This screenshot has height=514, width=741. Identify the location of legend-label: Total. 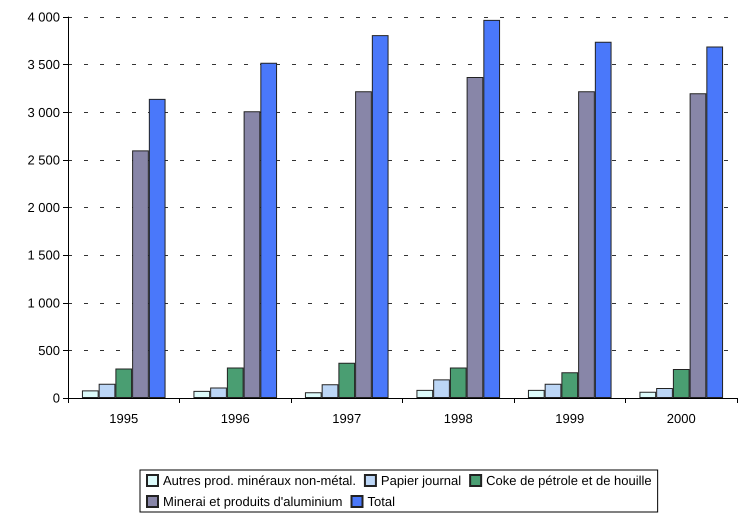
(382, 501).